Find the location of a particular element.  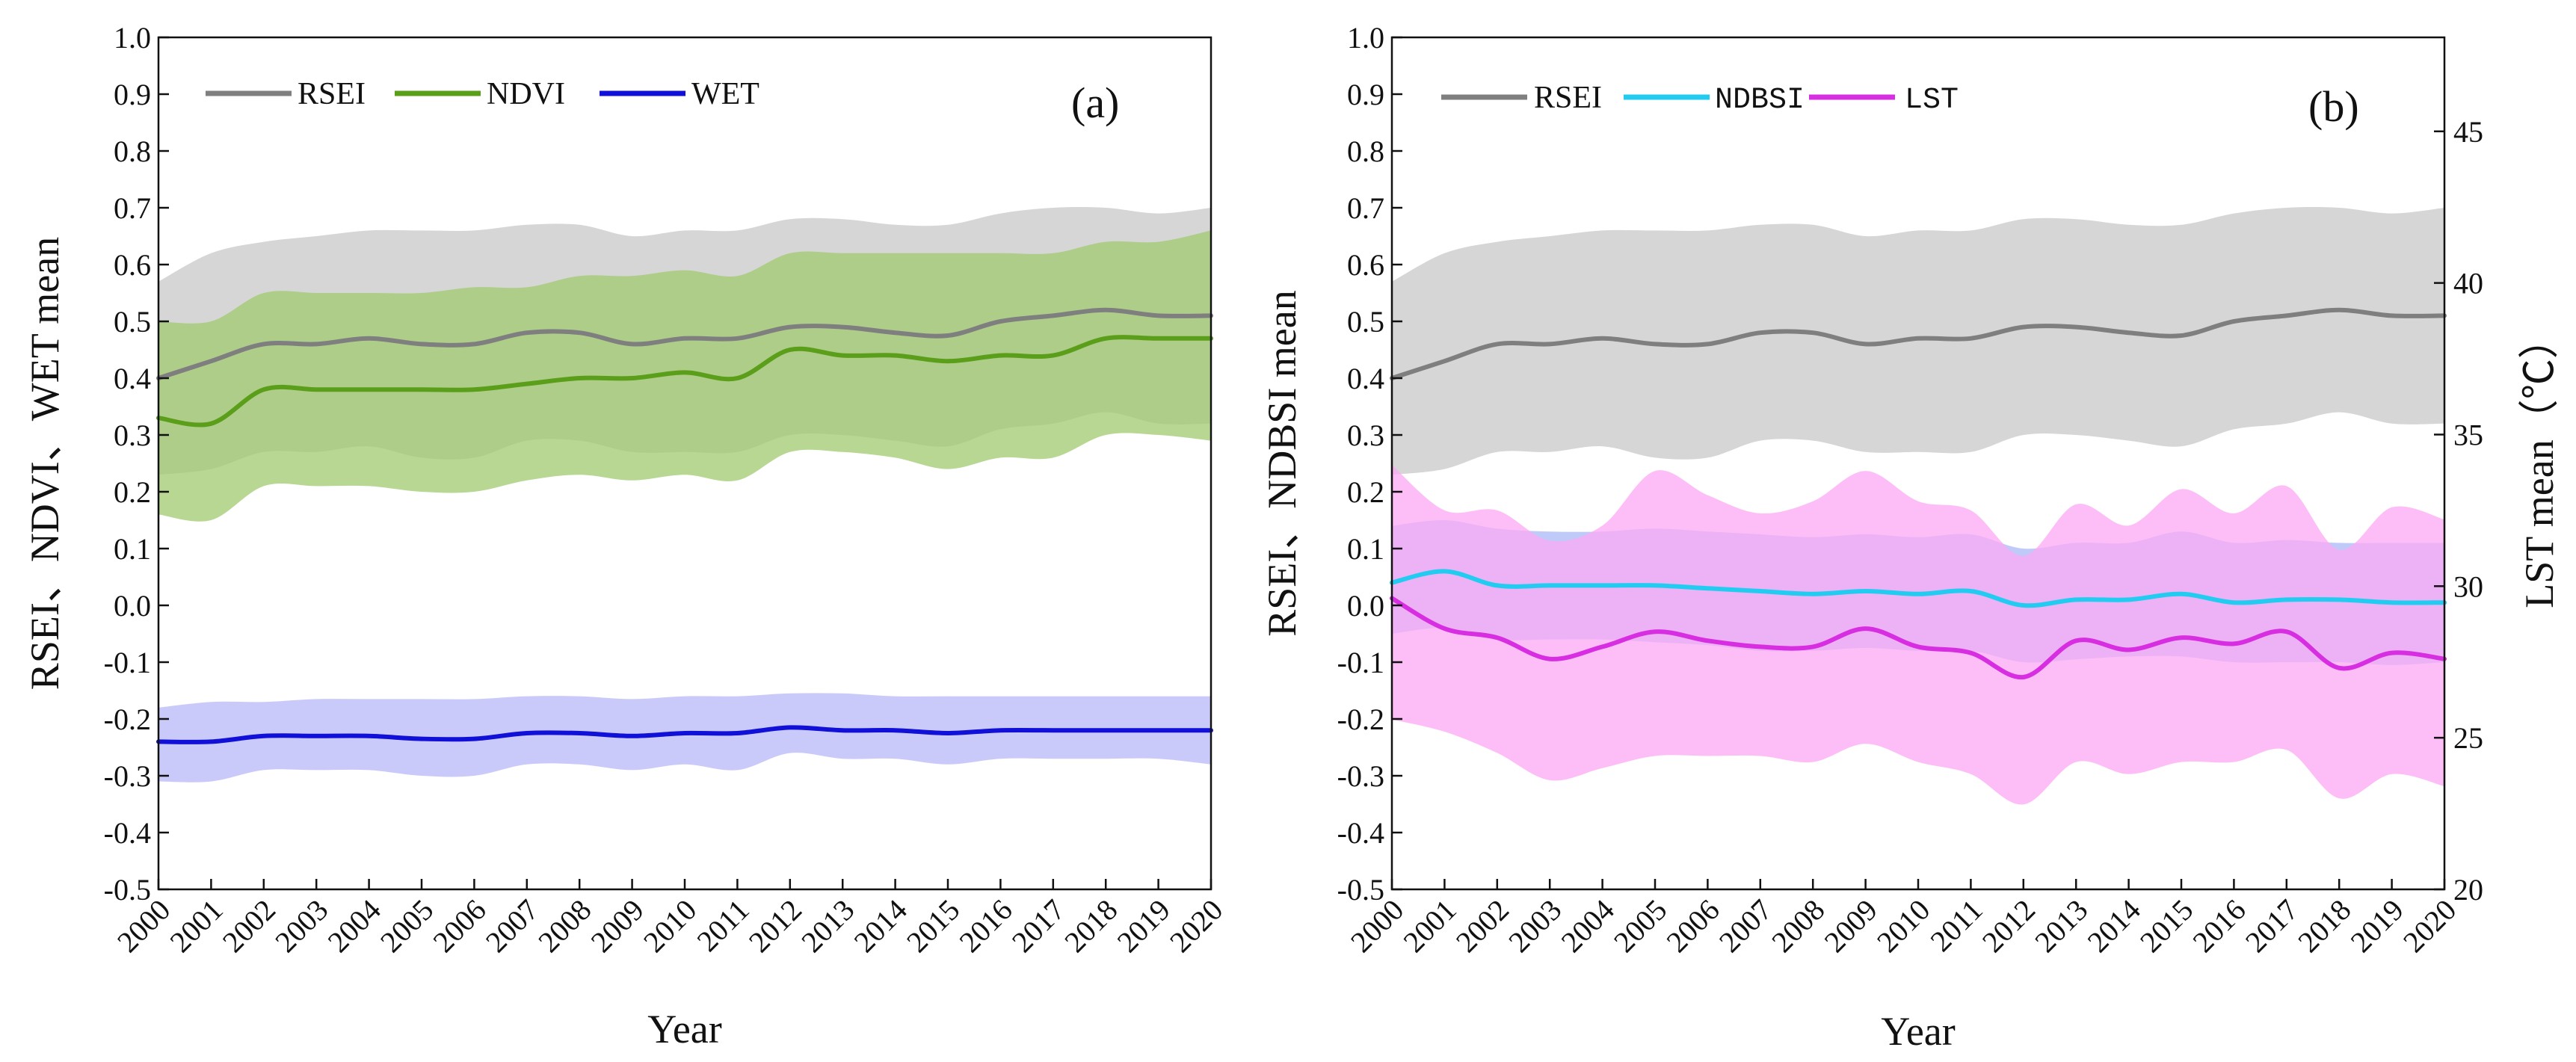

line-group-b is located at coordinates (1918, 493).